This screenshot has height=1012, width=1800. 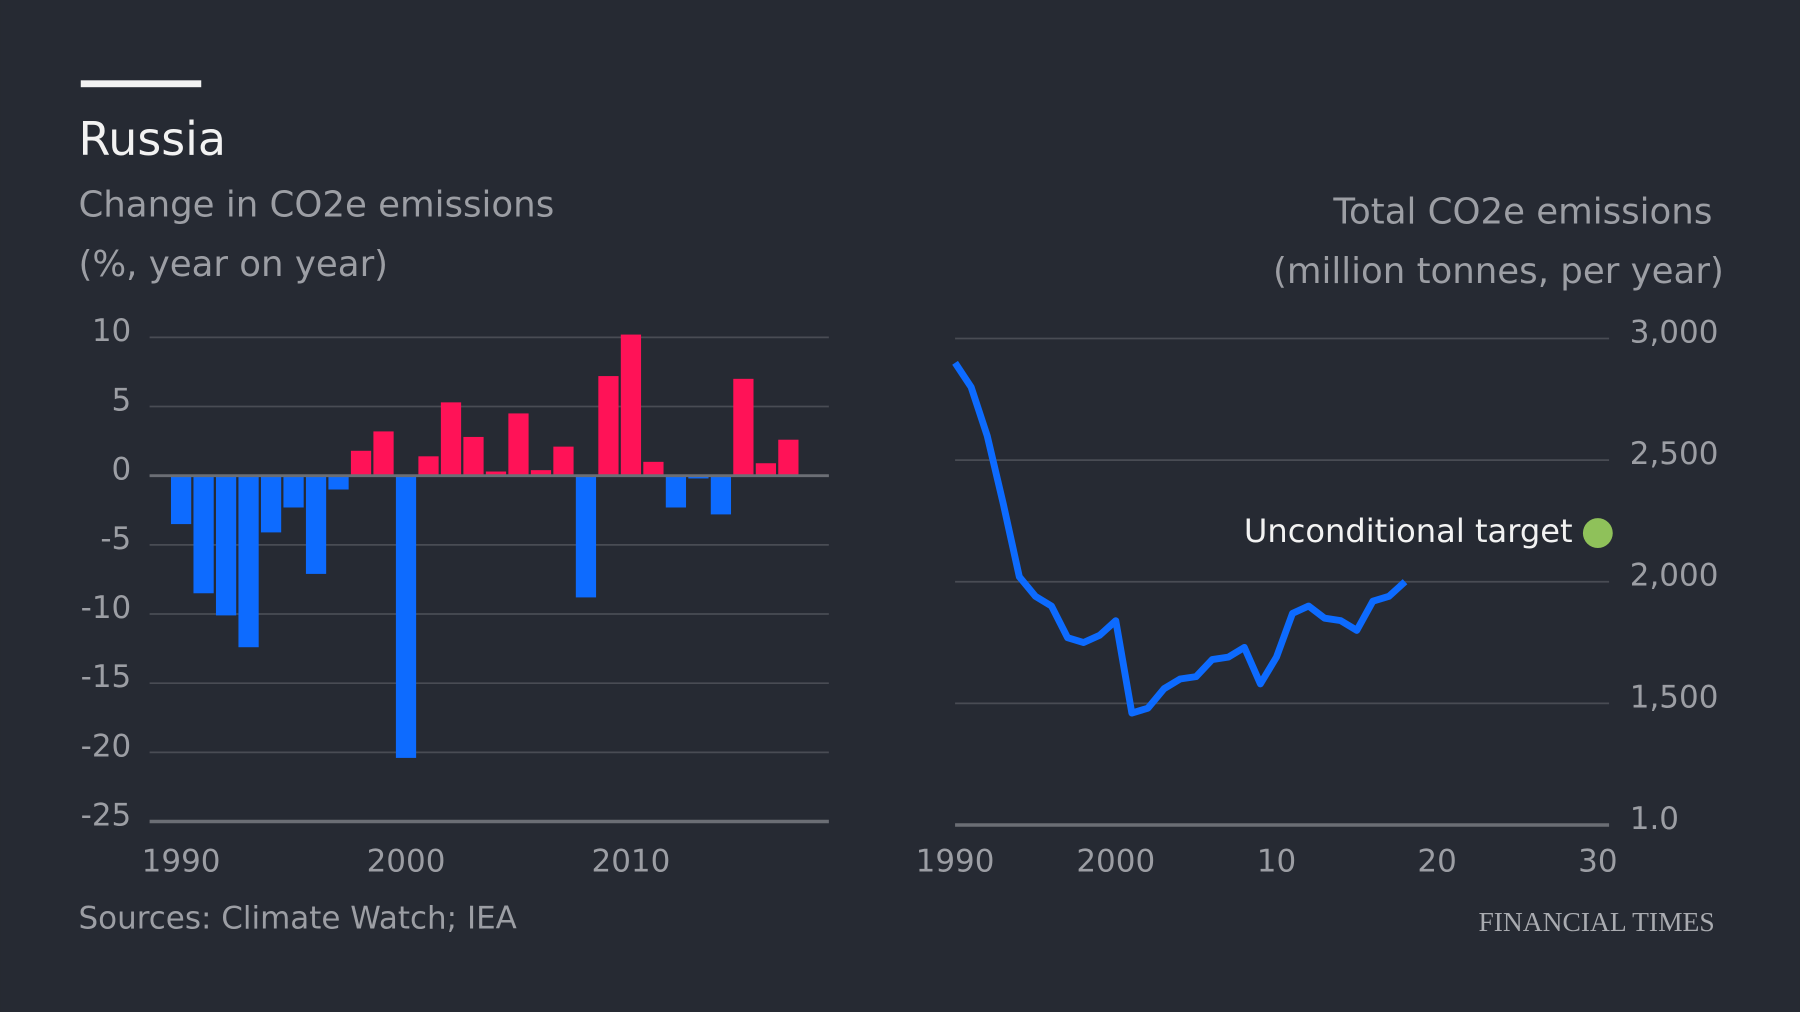 I want to click on x-tick-label: 20, so click(x=1436, y=861).